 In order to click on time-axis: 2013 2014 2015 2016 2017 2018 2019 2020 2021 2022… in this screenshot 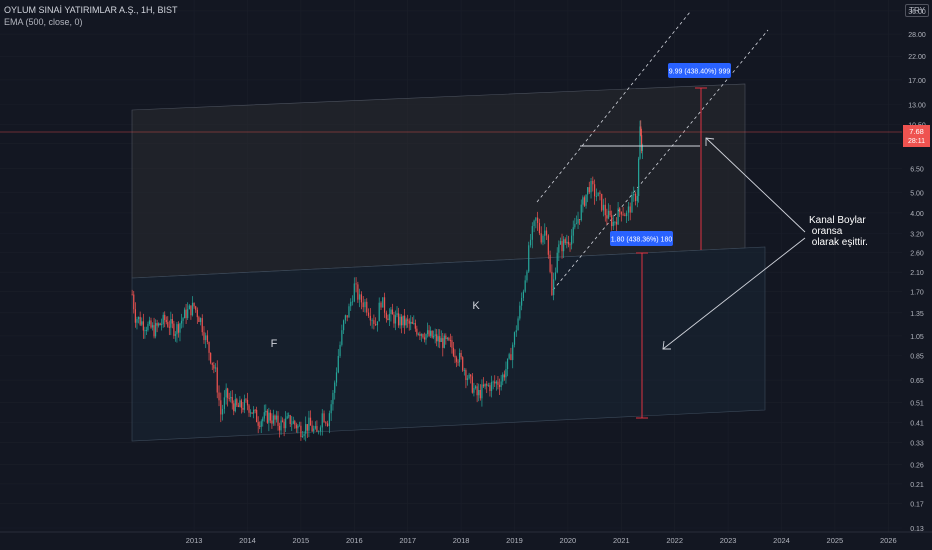, I will do `click(466, 540)`.